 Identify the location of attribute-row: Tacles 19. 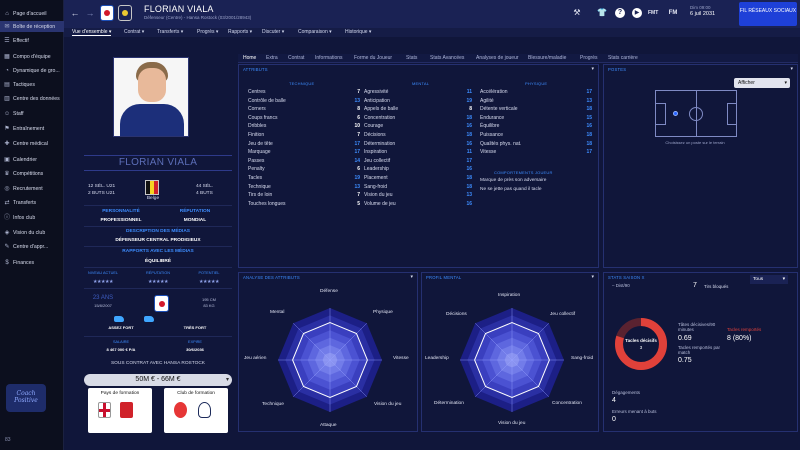
(304, 178).